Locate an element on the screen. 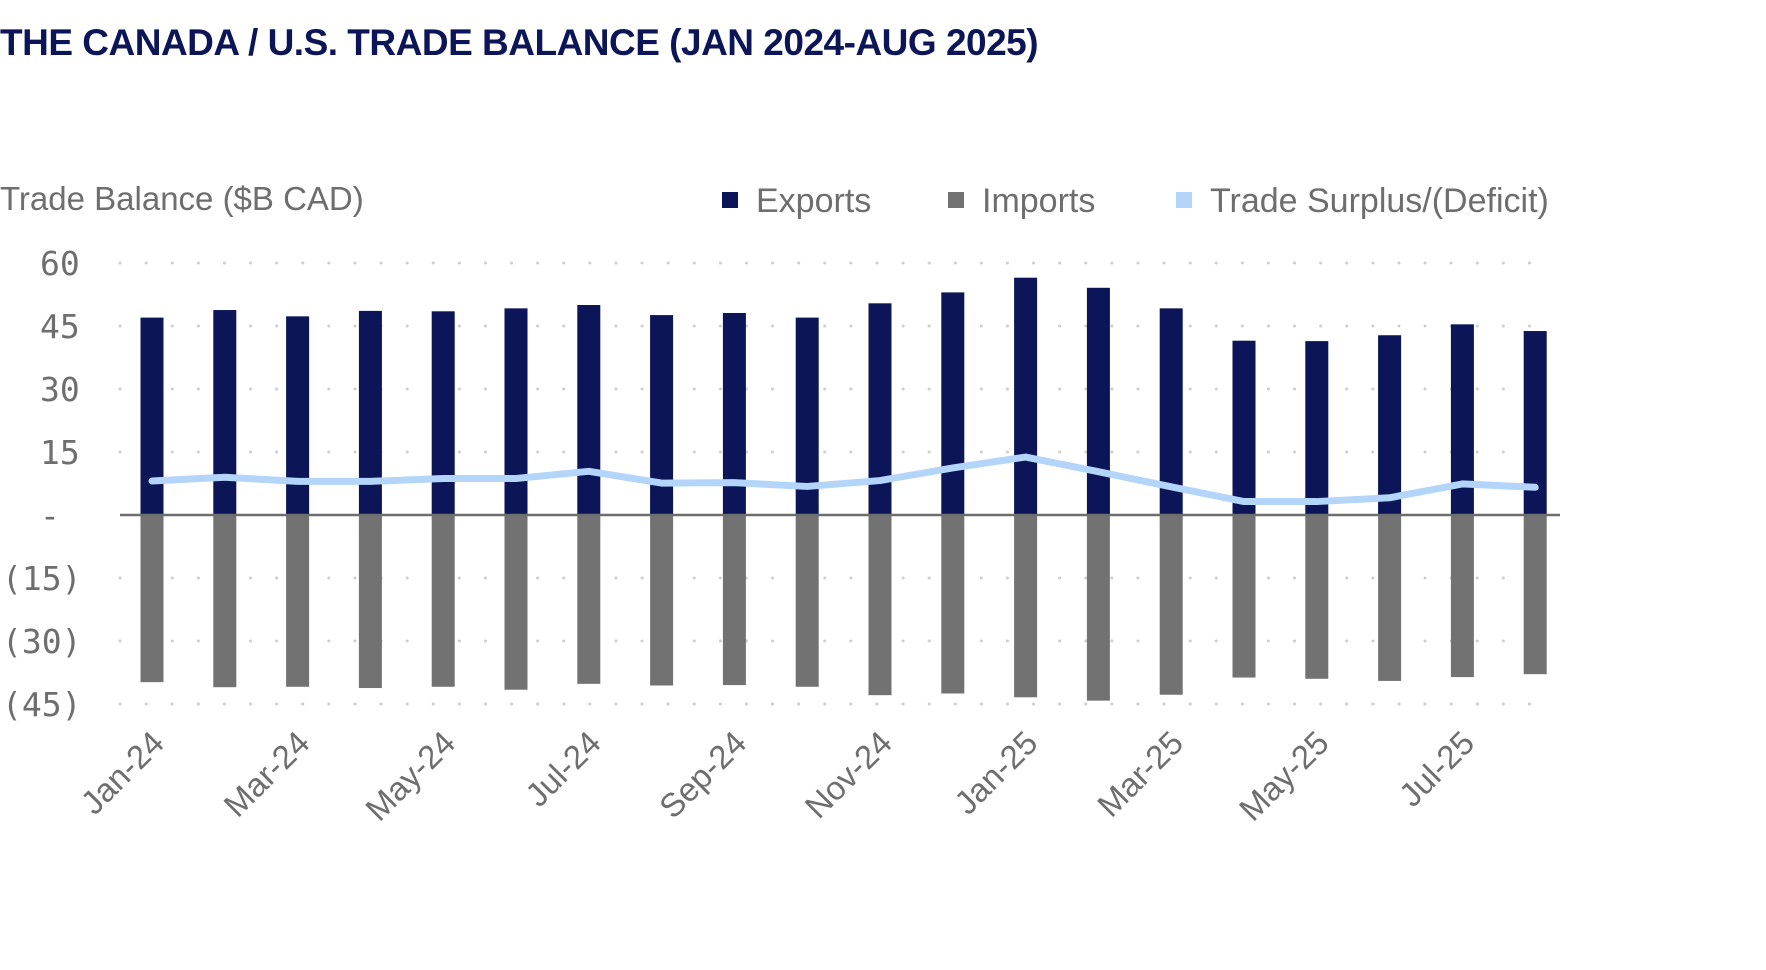 Image resolution: width=1766 pixels, height=970 pixels. x-tick-label: Jul-24 is located at coordinates (563, 769).